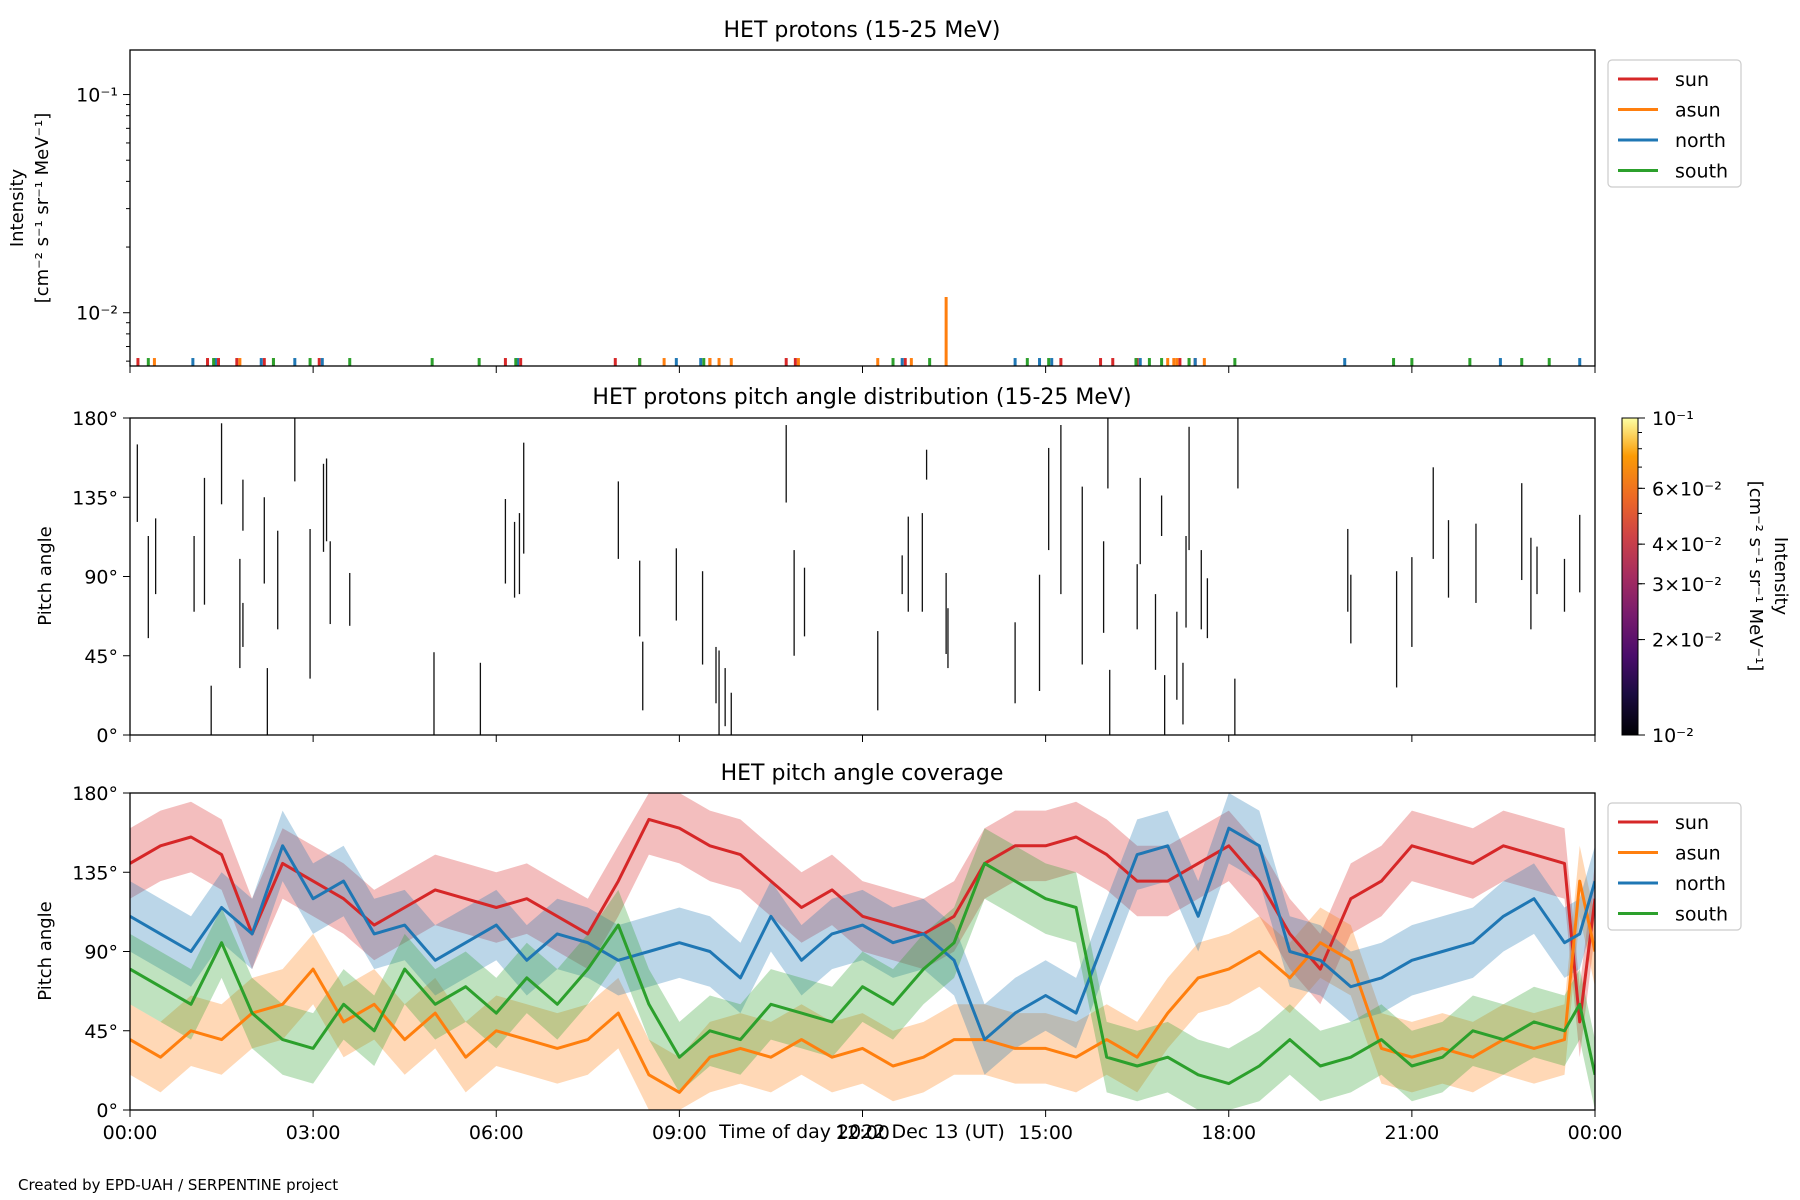  What do you see at coordinates (1687, 489) in the screenshot?
I see `colorbar-tick-label: 6×10⁻²` at bounding box center [1687, 489].